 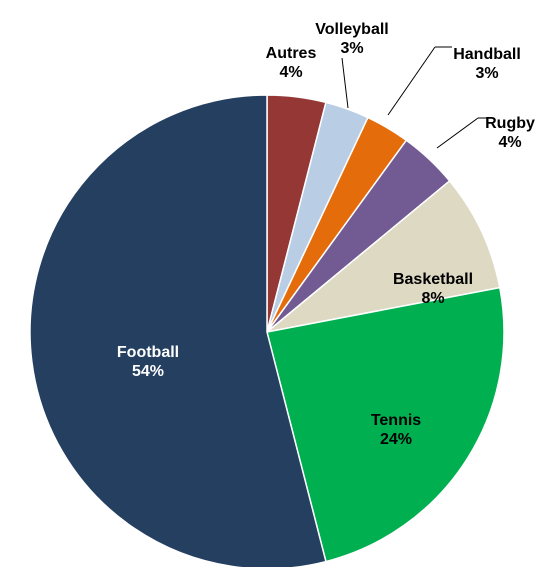 I want to click on leader-line-volleyball, so click(x=345, y=83).